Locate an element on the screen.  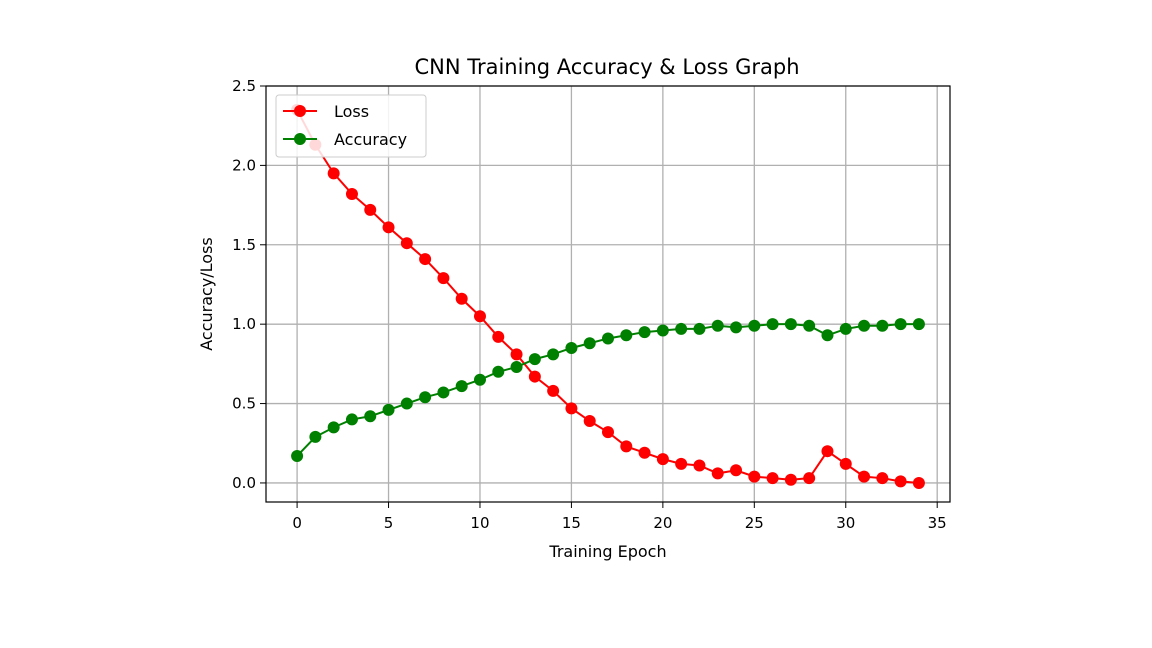
x-tick-label: 25 is located at coordinates (754, 523).